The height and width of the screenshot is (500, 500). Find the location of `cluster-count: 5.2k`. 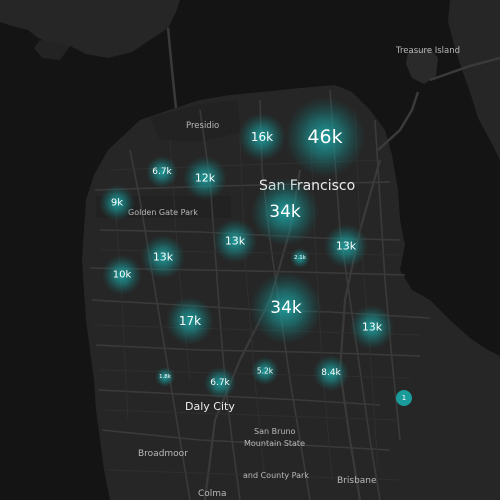

cluster-count: 5.2k is located at coordinates (265, 371).